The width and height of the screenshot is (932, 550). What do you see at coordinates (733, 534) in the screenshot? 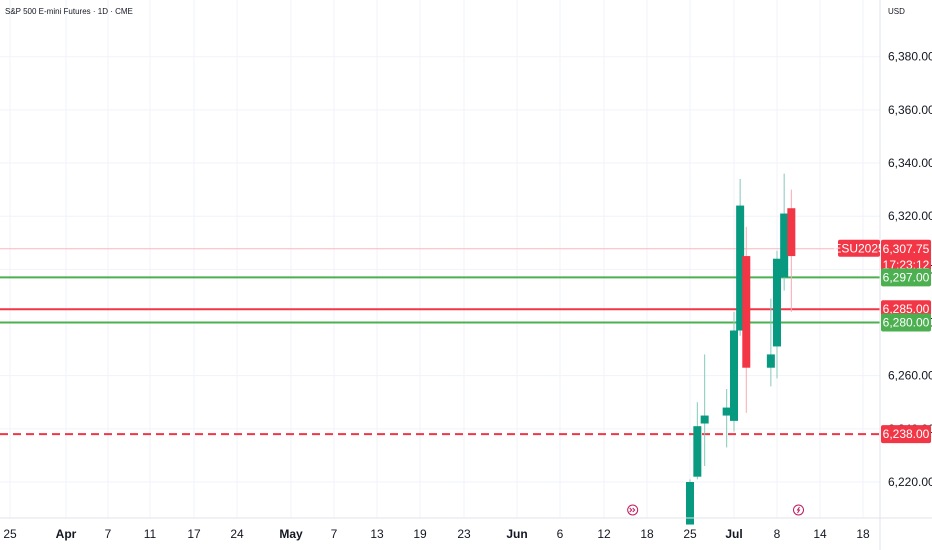
I see `date-tick-label: Jul` at bounding box center [733, 534].